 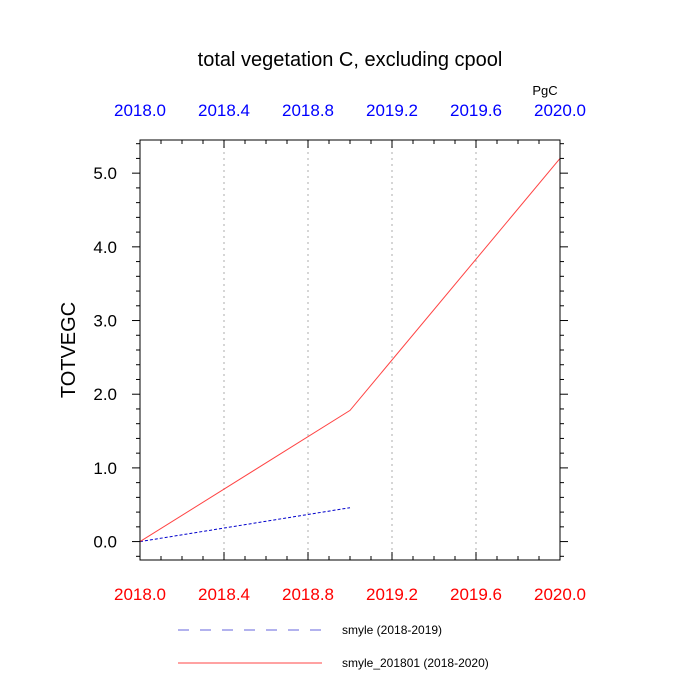 I want to click on y-tick-label: 0.0, so click(x=105, y=542).